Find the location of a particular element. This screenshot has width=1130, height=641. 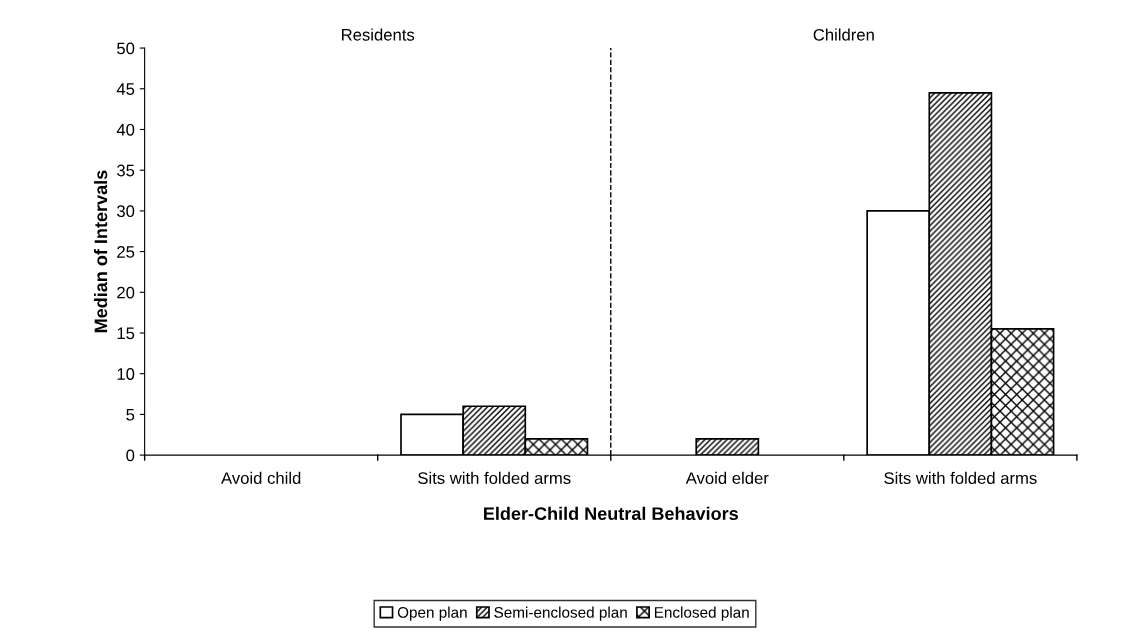

text: Children is located at coordinates (843, 34).